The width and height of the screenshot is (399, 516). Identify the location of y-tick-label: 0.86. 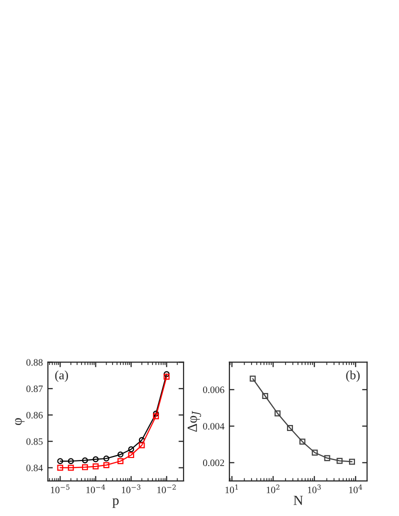
(34, 415).